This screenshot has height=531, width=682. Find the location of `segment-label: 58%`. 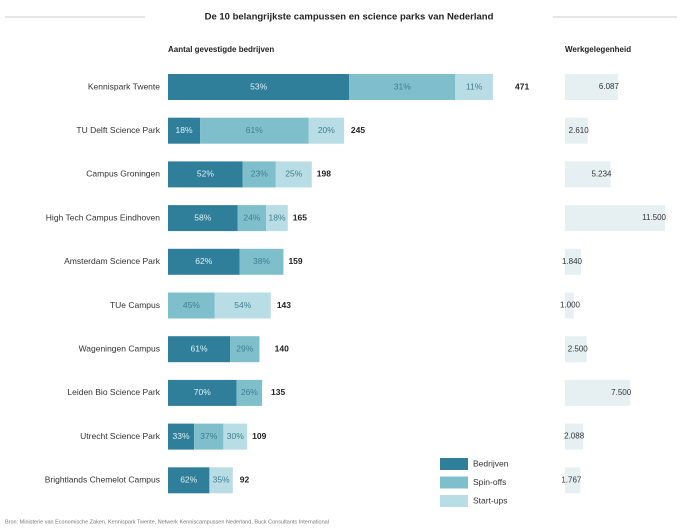

segment-label: 58% is located at coordinates (202, 217).